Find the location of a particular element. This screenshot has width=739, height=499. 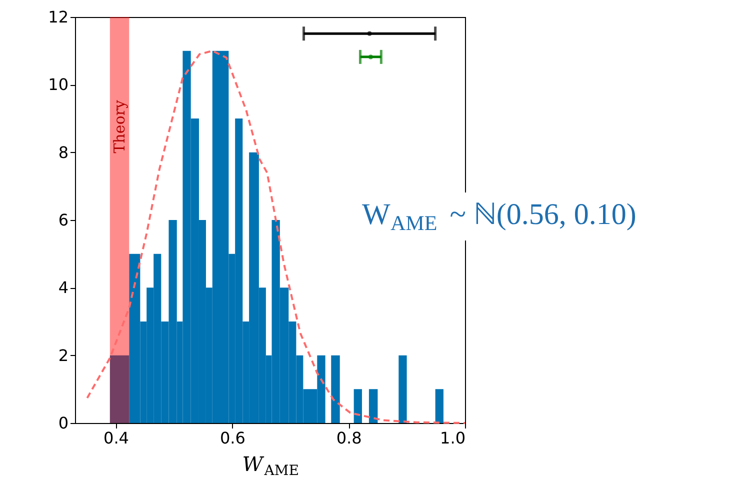

y-tick-label: 8 is located at coordinates (63, 152).